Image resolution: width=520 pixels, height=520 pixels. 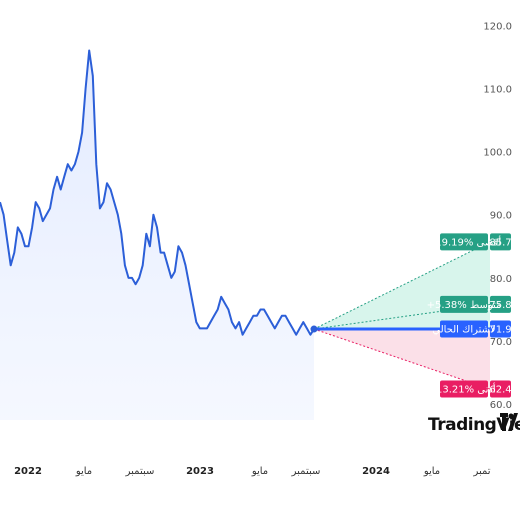 I want to click on y-tick-label: 90.0, so click(x=501, y=216).